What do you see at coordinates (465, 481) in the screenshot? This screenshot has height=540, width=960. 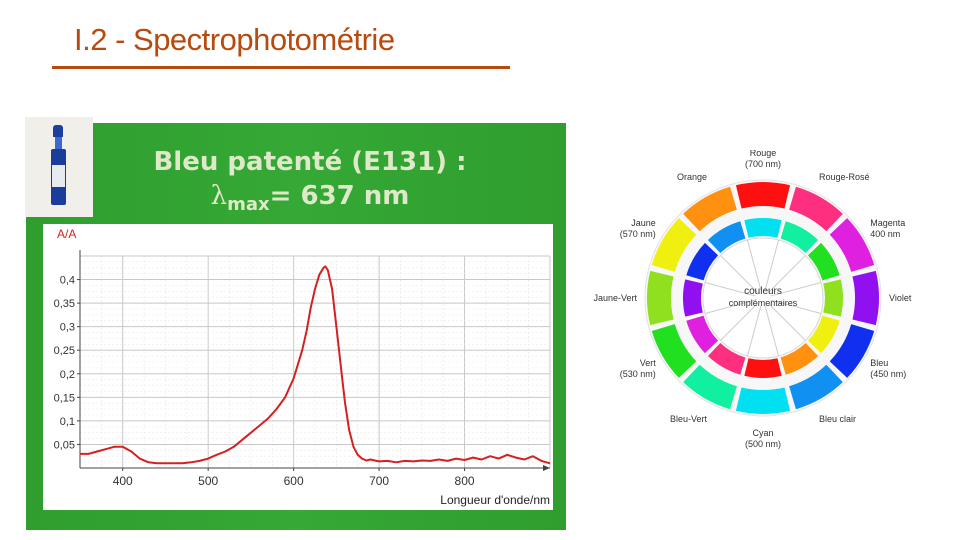 I see `x-tick-label: 800` at bounding box center [465, 481].